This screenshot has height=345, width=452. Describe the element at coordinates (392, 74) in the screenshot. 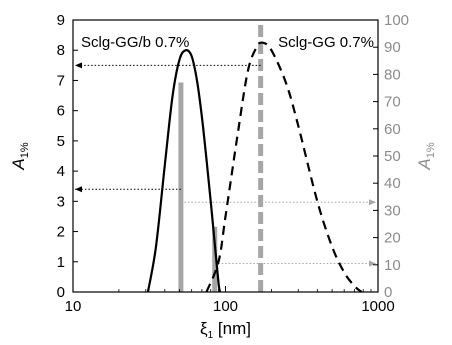

I see `y-right-tick-label-8: 80` at that location.